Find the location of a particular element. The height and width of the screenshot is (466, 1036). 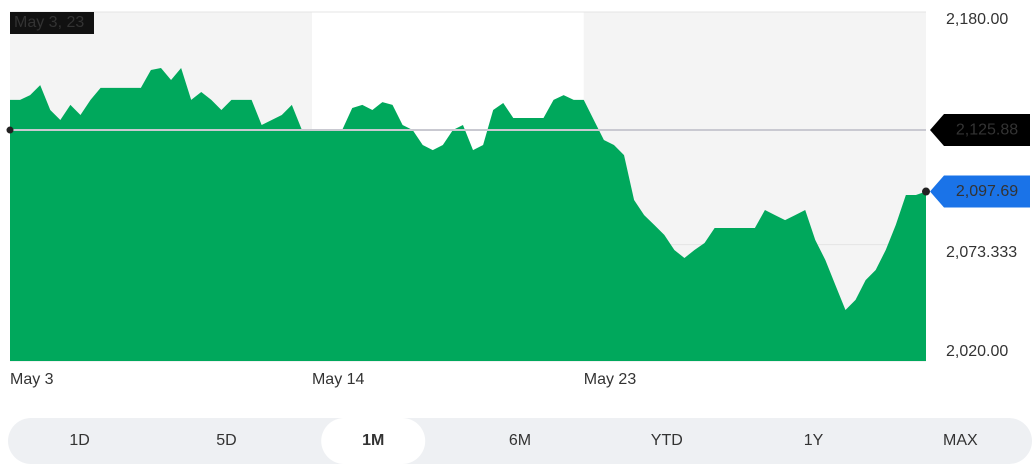

range-button: MAX is located at coordinates (960, 440).